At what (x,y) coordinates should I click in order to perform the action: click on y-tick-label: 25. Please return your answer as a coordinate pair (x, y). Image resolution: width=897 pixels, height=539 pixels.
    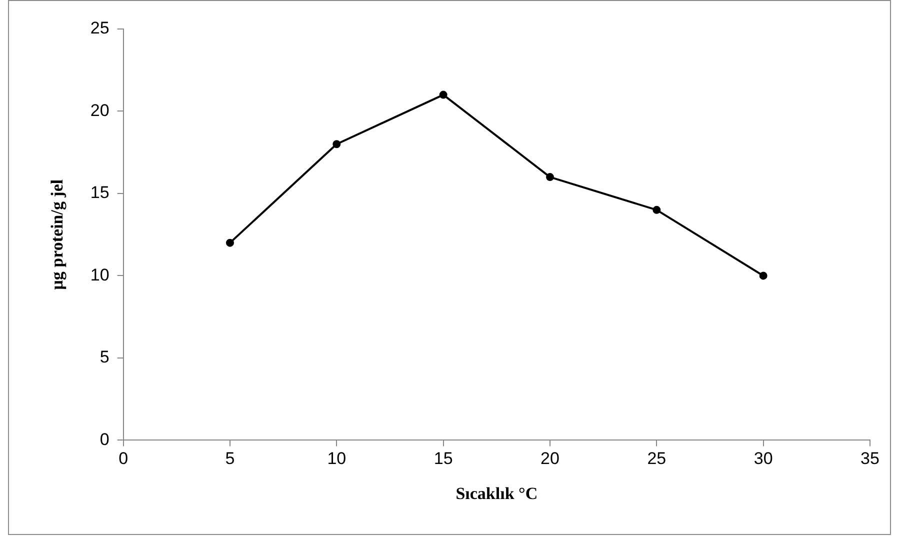
    Looking at the image, I should click on (100, 28).